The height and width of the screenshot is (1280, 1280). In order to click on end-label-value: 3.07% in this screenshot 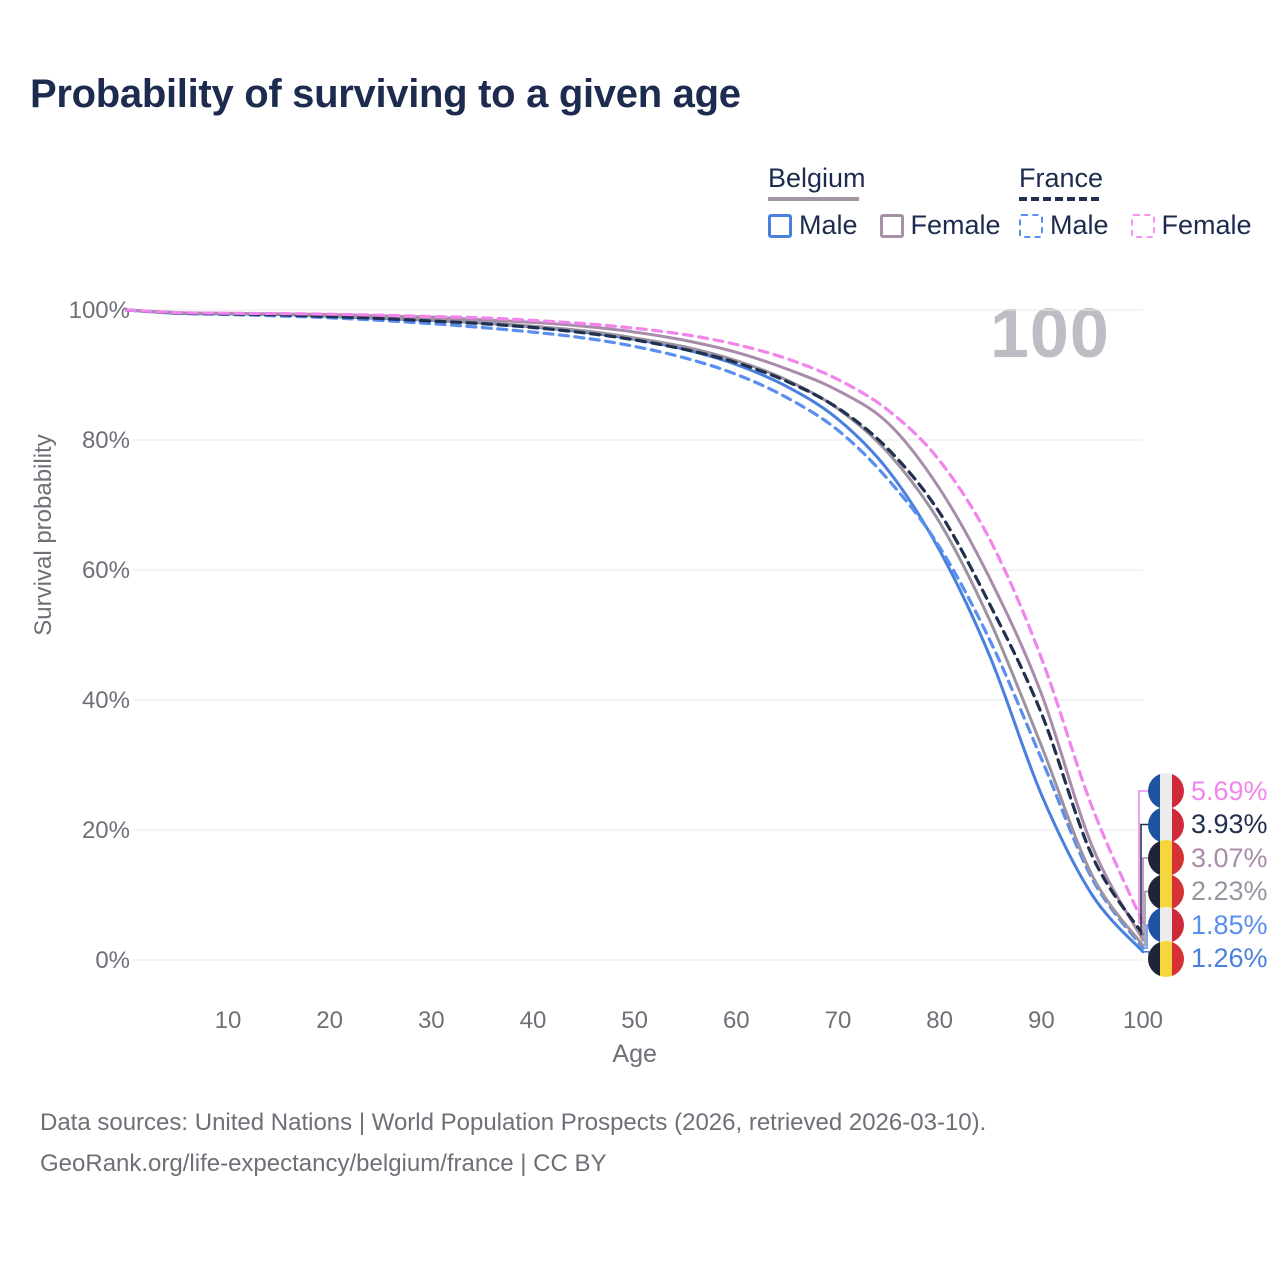, I will do `click(1229, 857)`.